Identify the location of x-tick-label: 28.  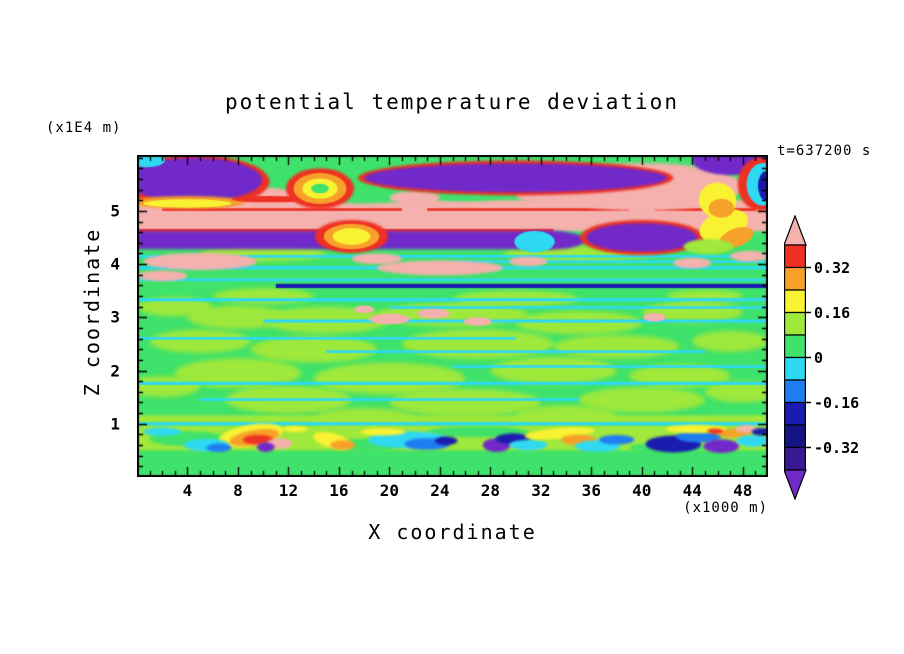
(490, 490).